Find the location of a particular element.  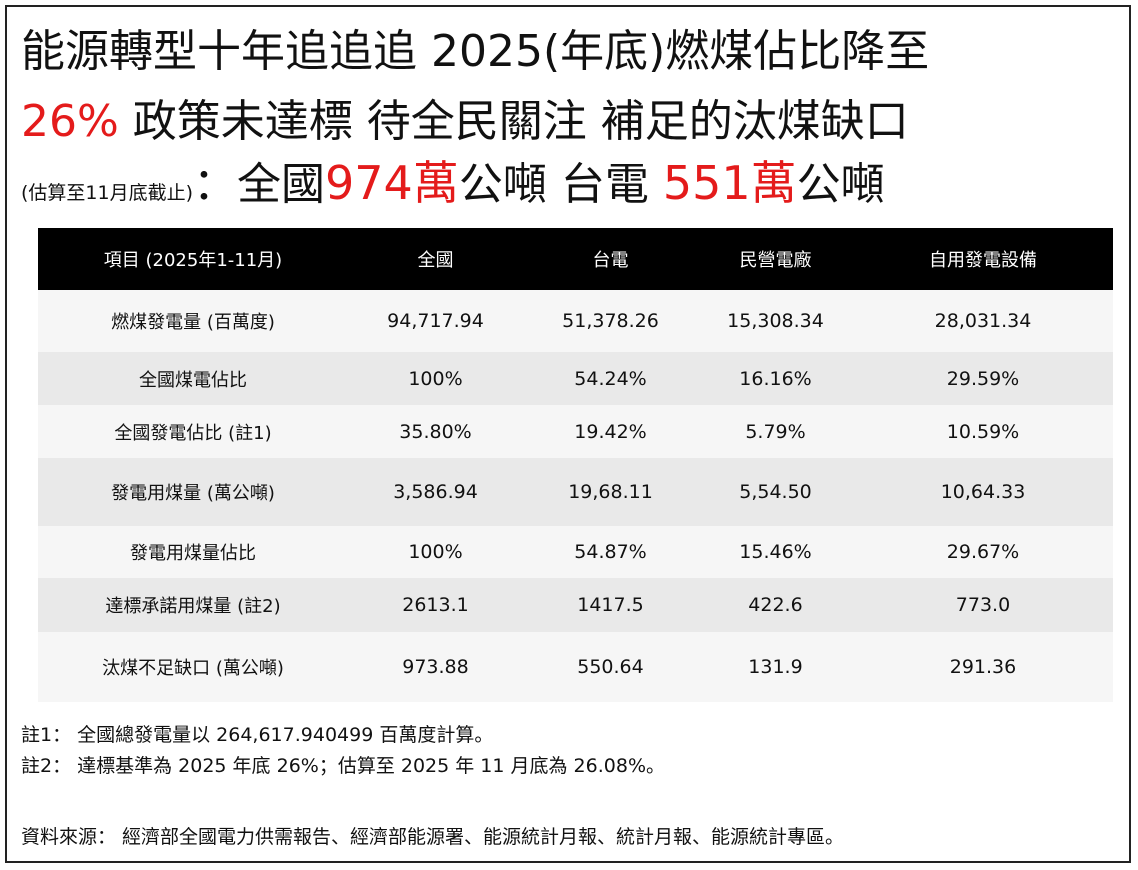

table-header: 項目 (2025年1-11月) 全國 台電 民營電廠 自用發電設備 is located at coordinates (575, 259).